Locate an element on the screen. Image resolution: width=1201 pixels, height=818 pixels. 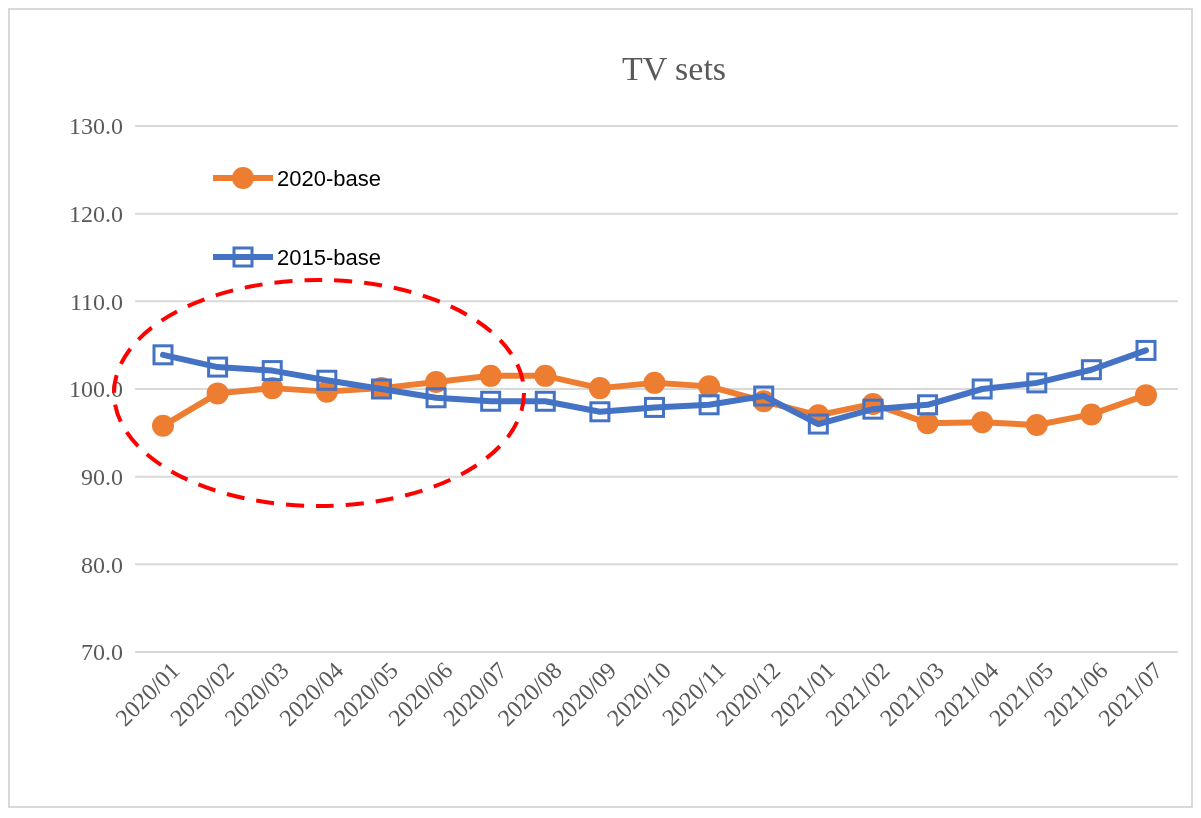
y-tick-label: 70.0 is located at coordinates (102, 652).